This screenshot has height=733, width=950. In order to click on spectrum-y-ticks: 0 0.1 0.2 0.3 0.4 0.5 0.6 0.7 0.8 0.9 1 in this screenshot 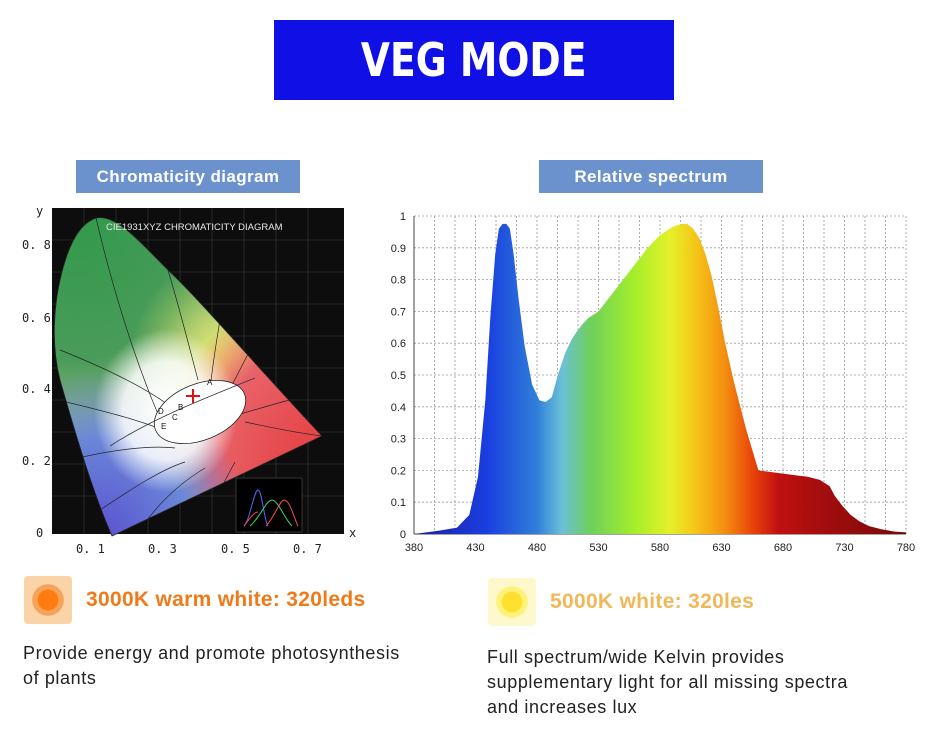, I will do `click(398, 376)`.